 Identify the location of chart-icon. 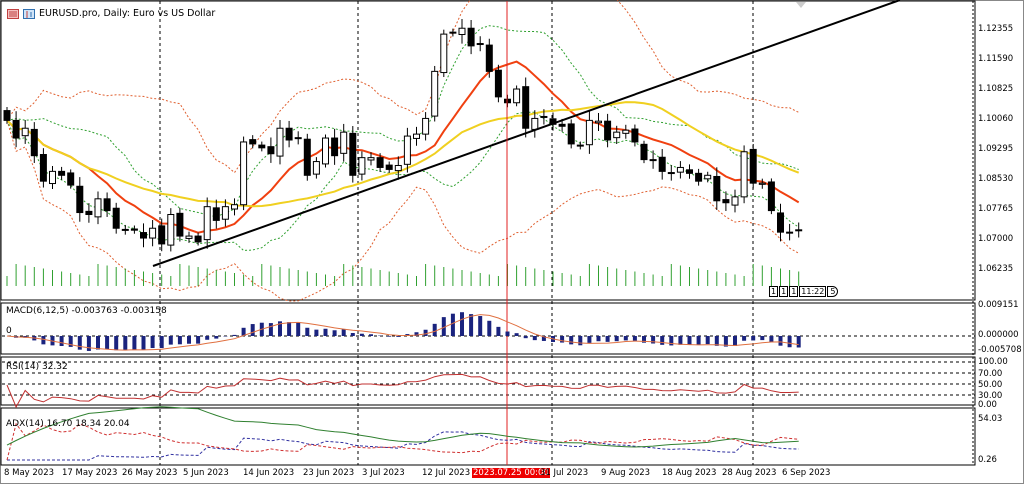
(29, 13).